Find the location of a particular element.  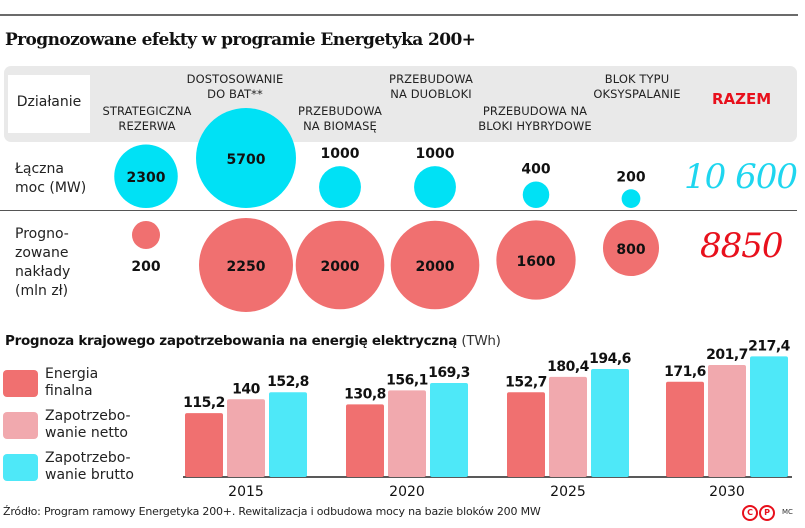

row-label-line: (mln zł) is located at coordinates (42, 291).